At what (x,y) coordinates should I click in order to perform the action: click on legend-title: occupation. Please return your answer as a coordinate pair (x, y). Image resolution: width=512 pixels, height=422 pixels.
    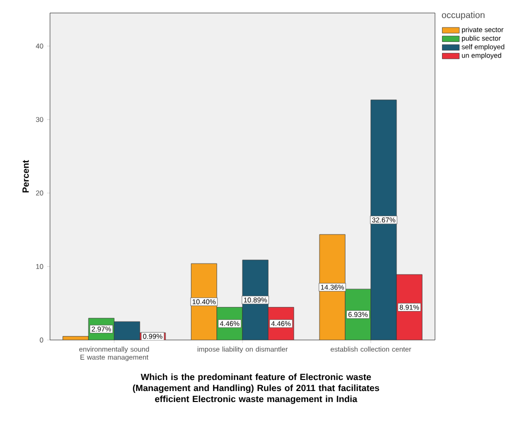
    Looking at the image, I should click on (463, 16).